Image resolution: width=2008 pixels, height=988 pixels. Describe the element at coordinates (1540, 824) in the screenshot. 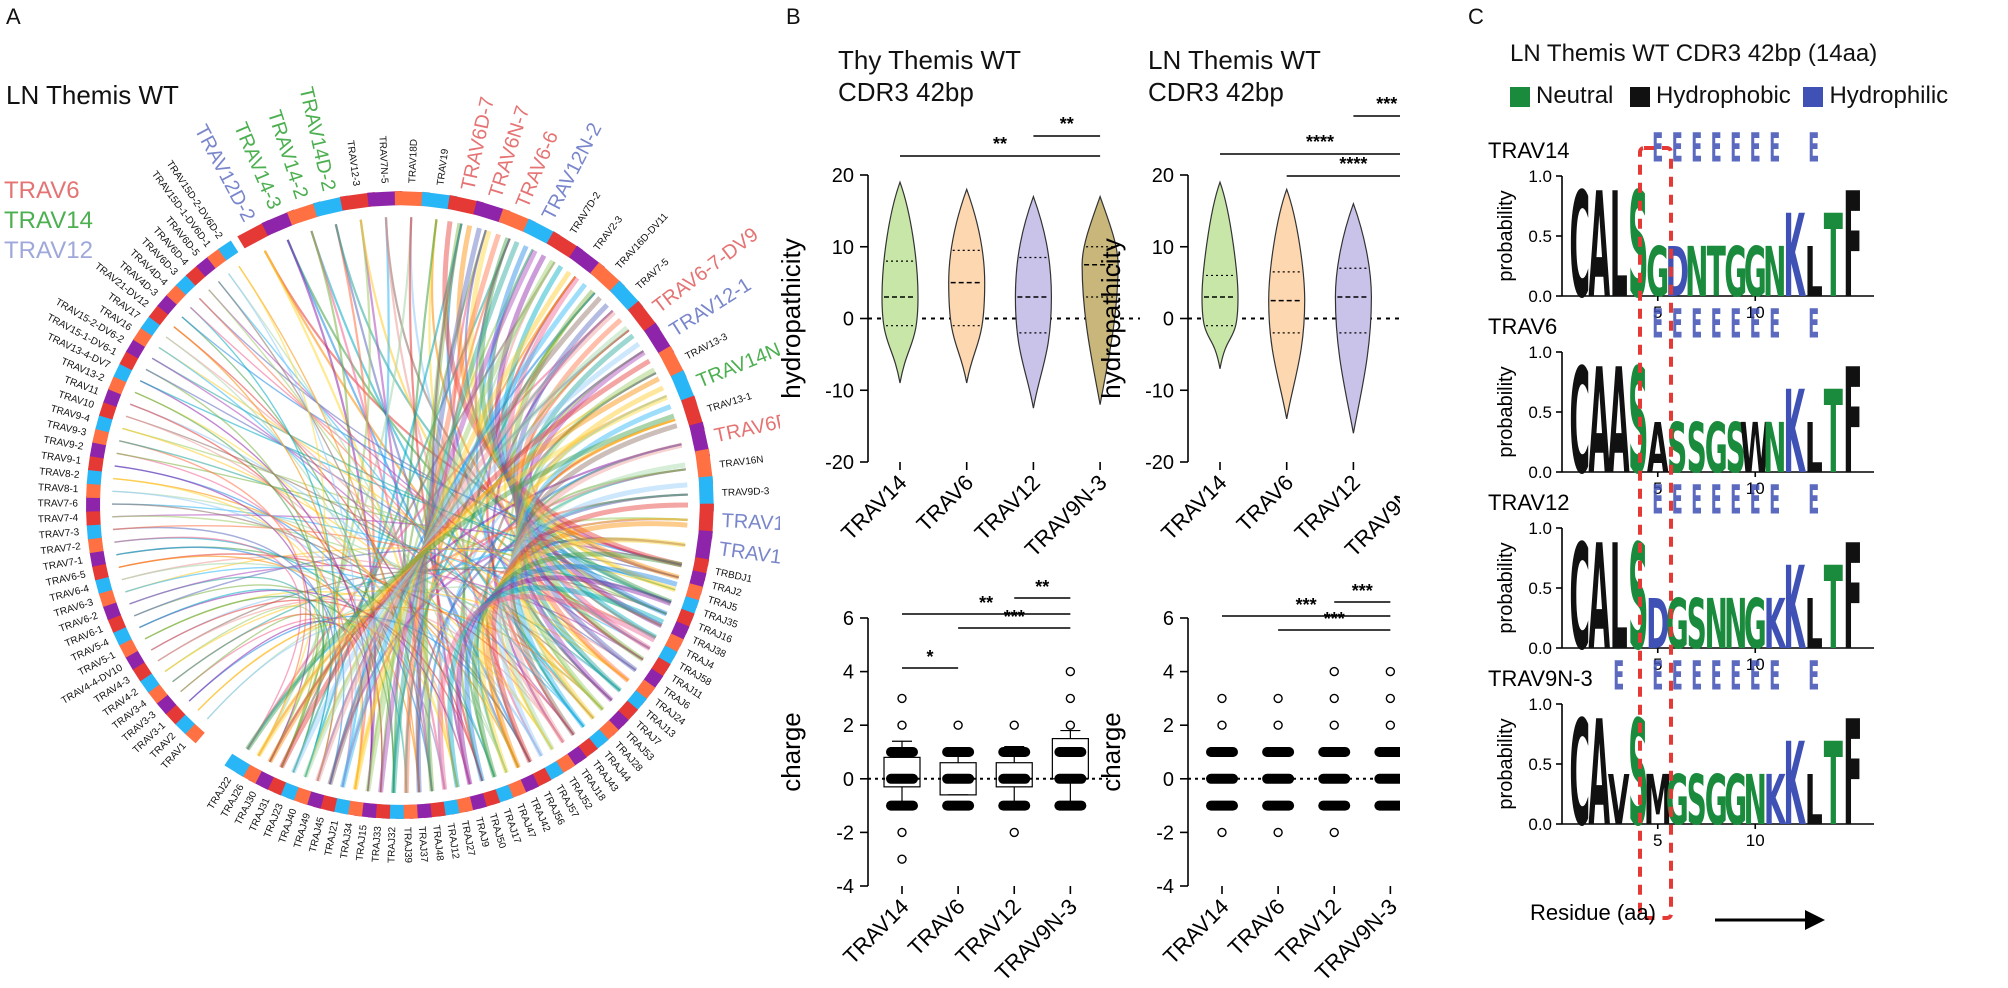

I see `y-tick-label: 0.0` at that location.